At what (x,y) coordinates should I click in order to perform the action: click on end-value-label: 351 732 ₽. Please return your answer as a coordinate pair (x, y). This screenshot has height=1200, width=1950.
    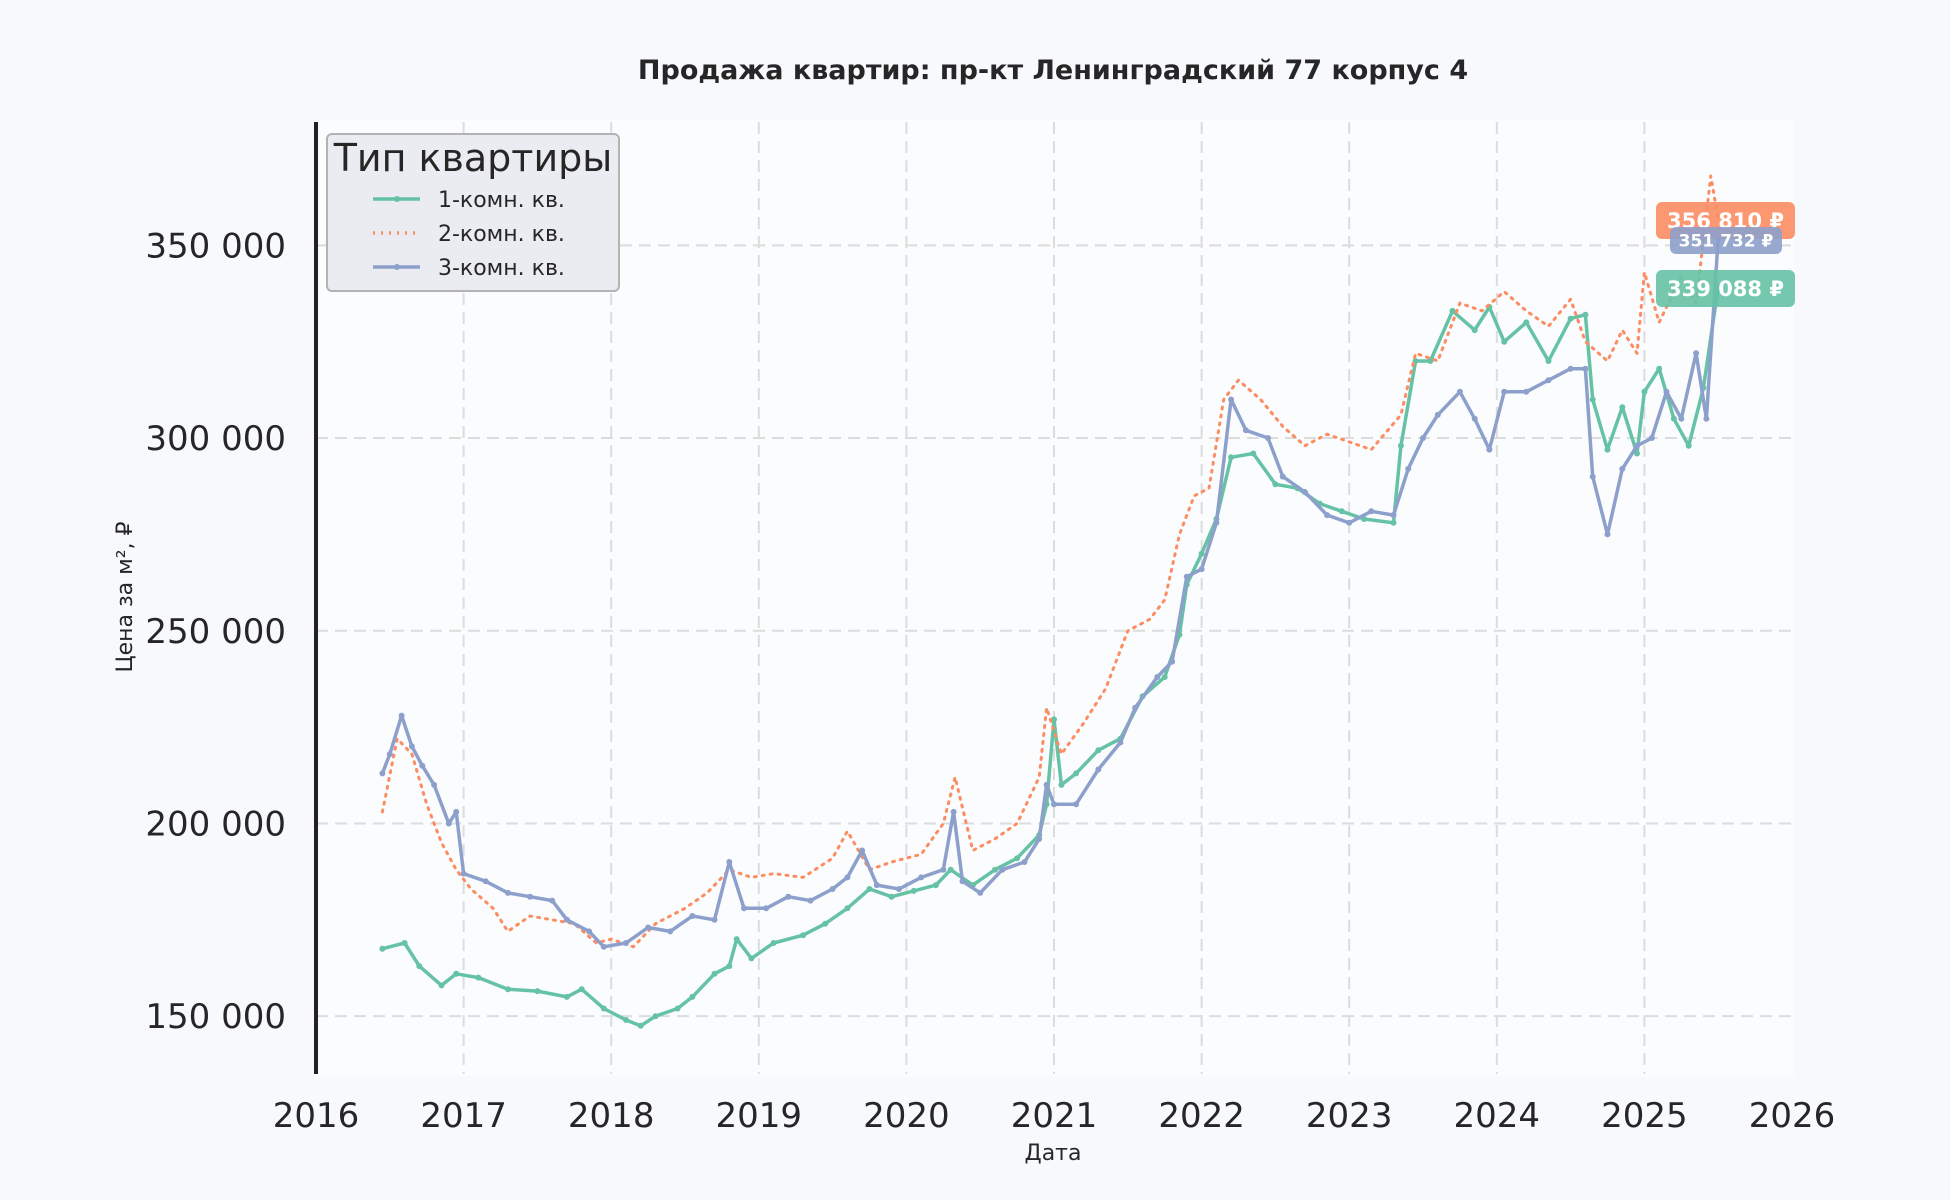
    Looking at the image, I should click on (1726, 242).